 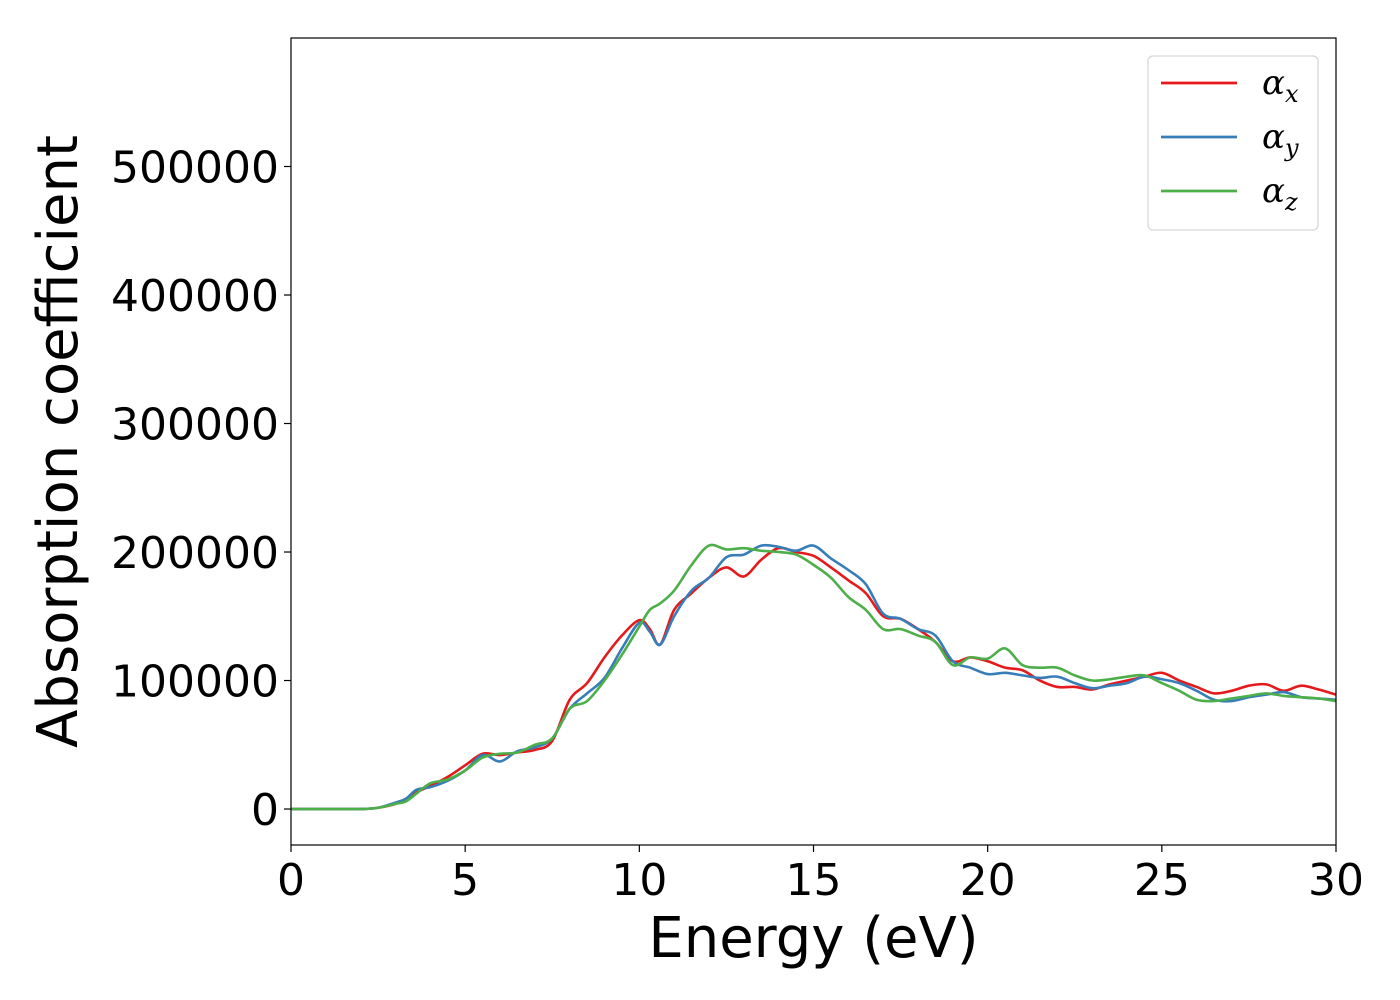 I want to click on y-tick-label: 400000, so click(x=195, y=296).